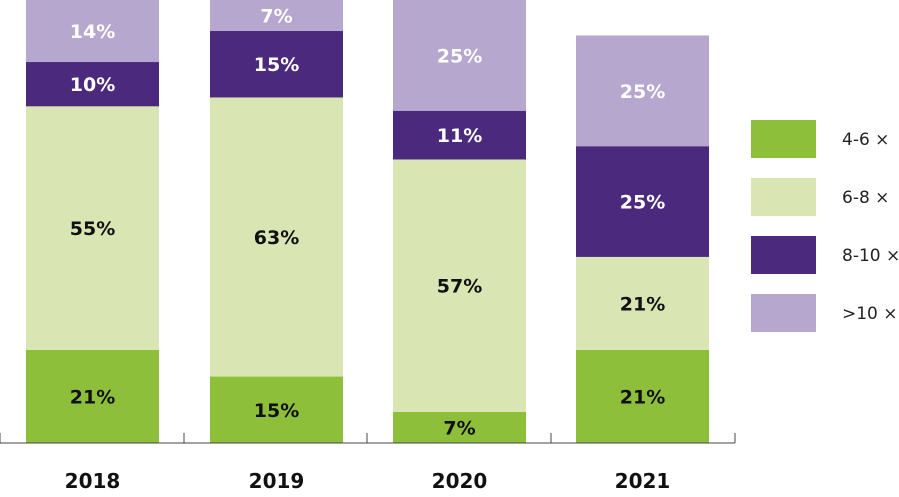 The width and height of the screenshot is (899, 497). I want to click on x-tick-label: 2019, so click(277, 481).